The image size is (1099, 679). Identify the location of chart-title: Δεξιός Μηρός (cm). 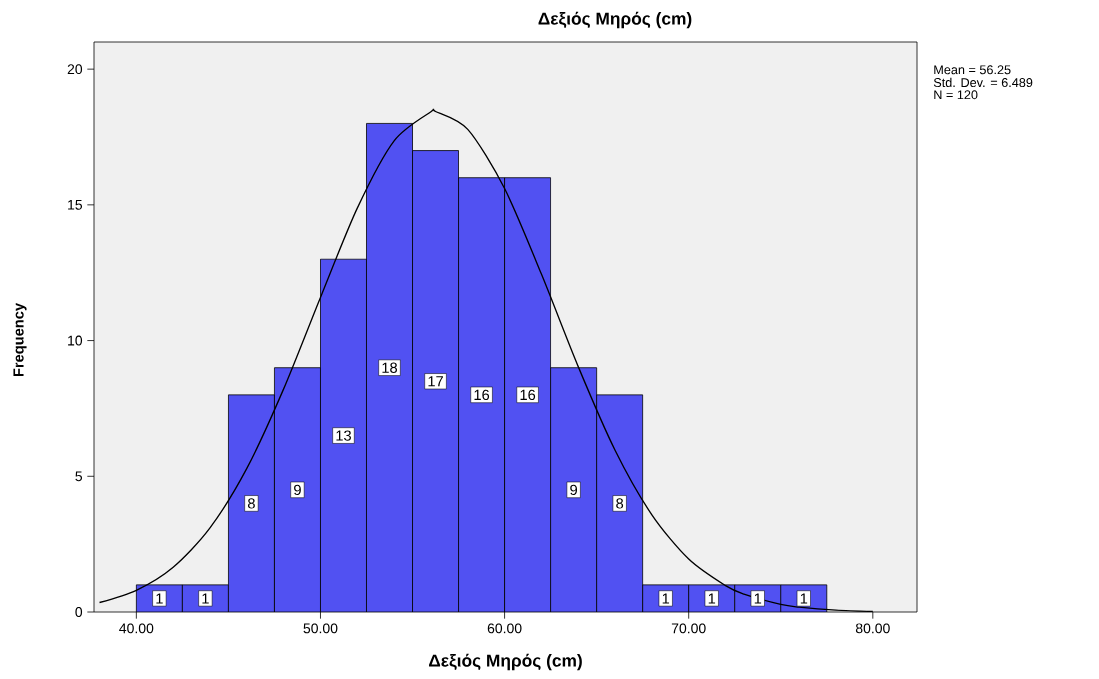
(615, 20).